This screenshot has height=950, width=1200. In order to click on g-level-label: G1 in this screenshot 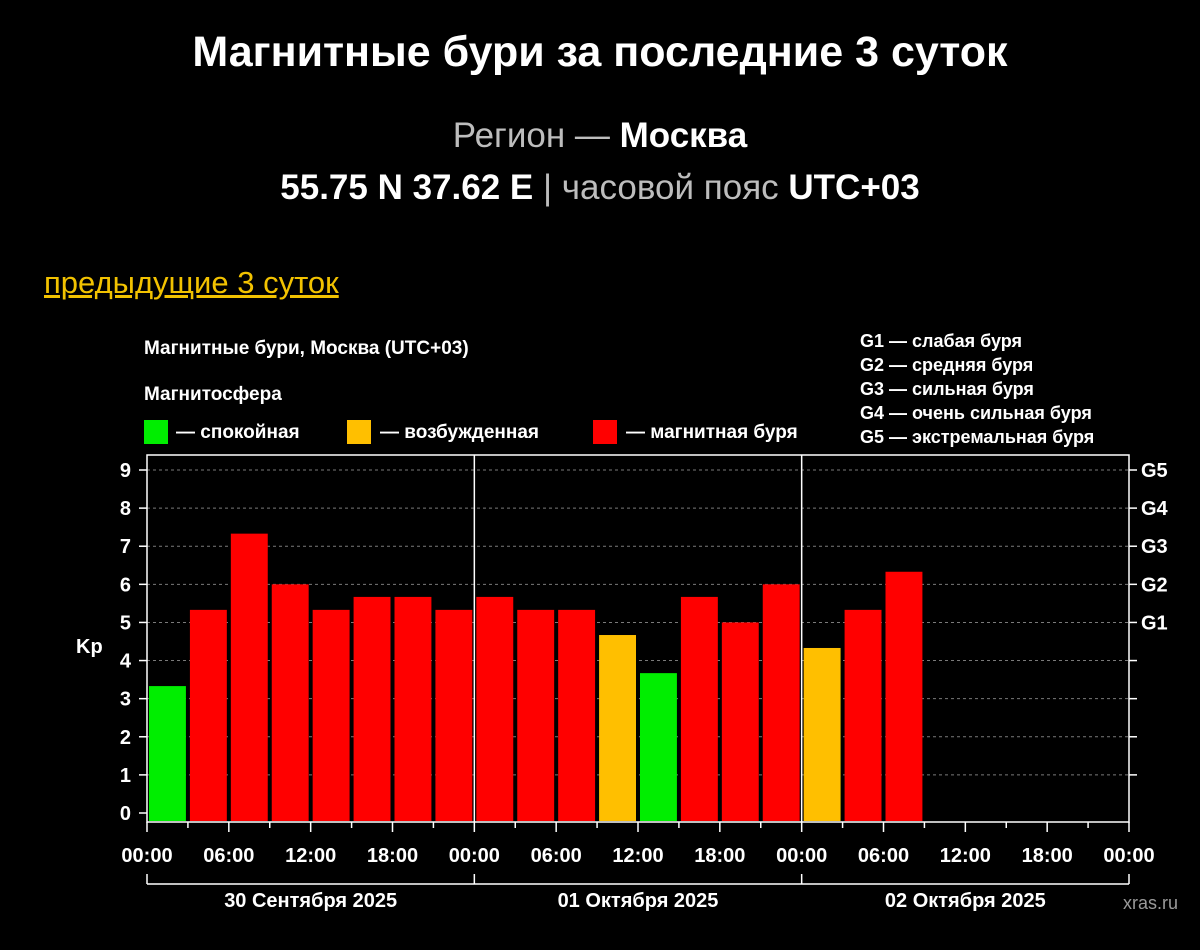, I will do `click(1154, 623)`.